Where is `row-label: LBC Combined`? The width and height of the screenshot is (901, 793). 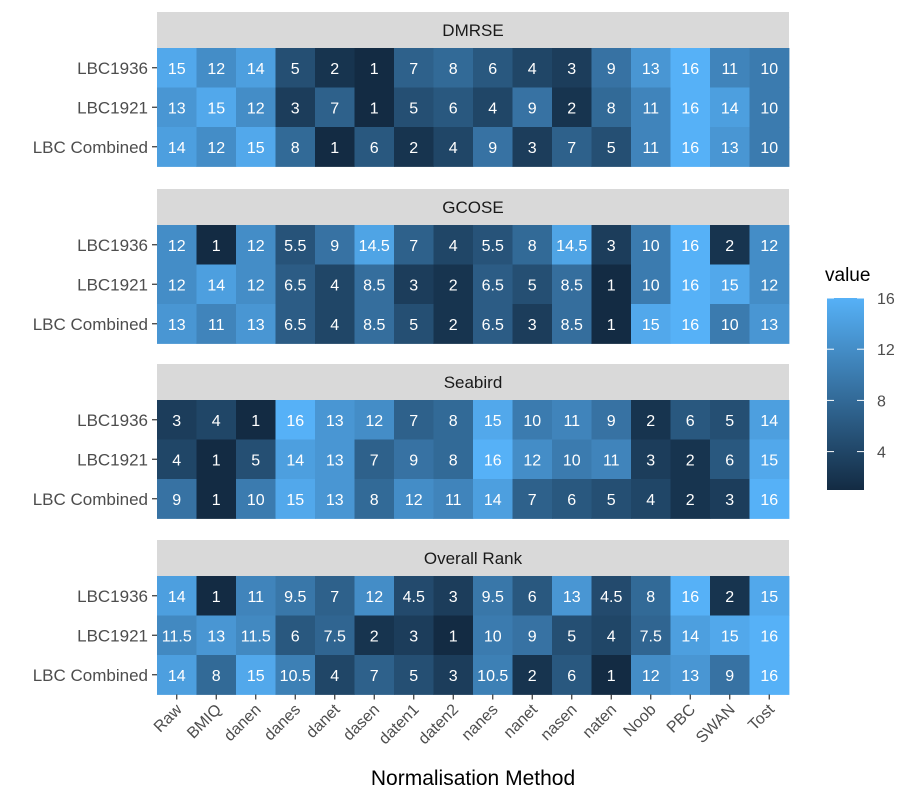 row-label: LBC Combined is located at coordinates (90, 499).